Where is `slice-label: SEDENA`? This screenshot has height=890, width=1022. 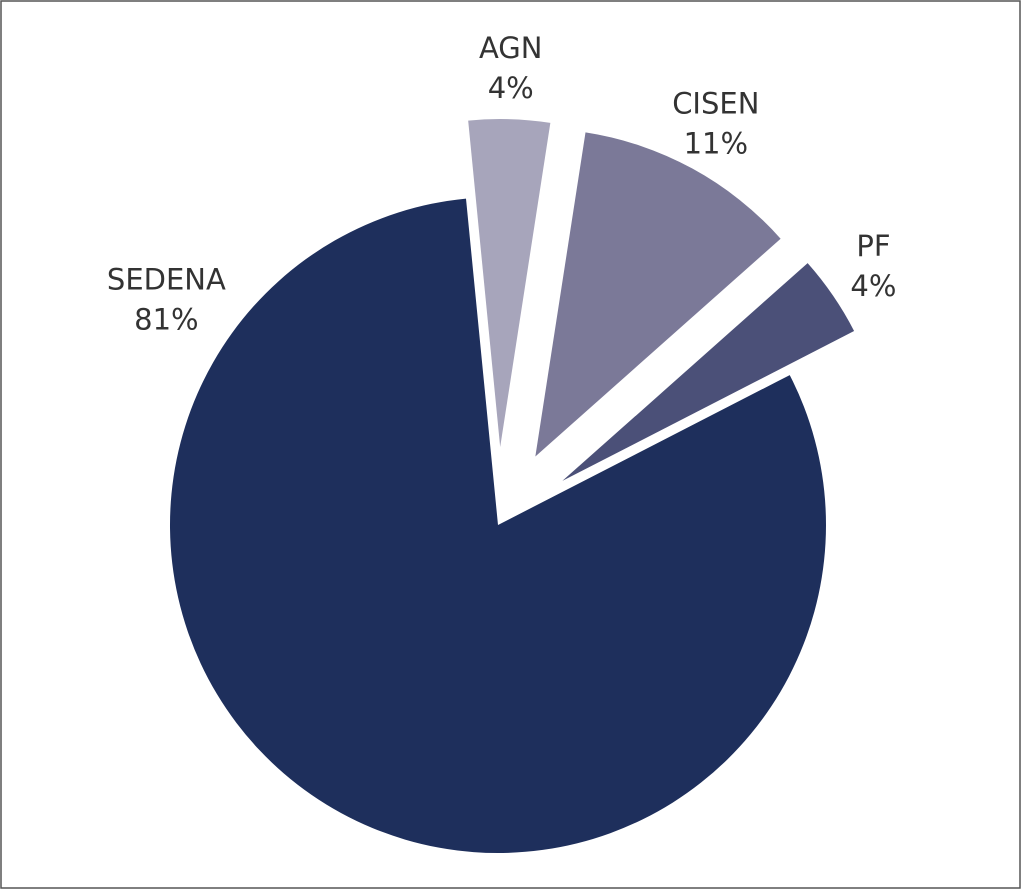 slice-label: SEDENA is located at coordinates (166, 279).